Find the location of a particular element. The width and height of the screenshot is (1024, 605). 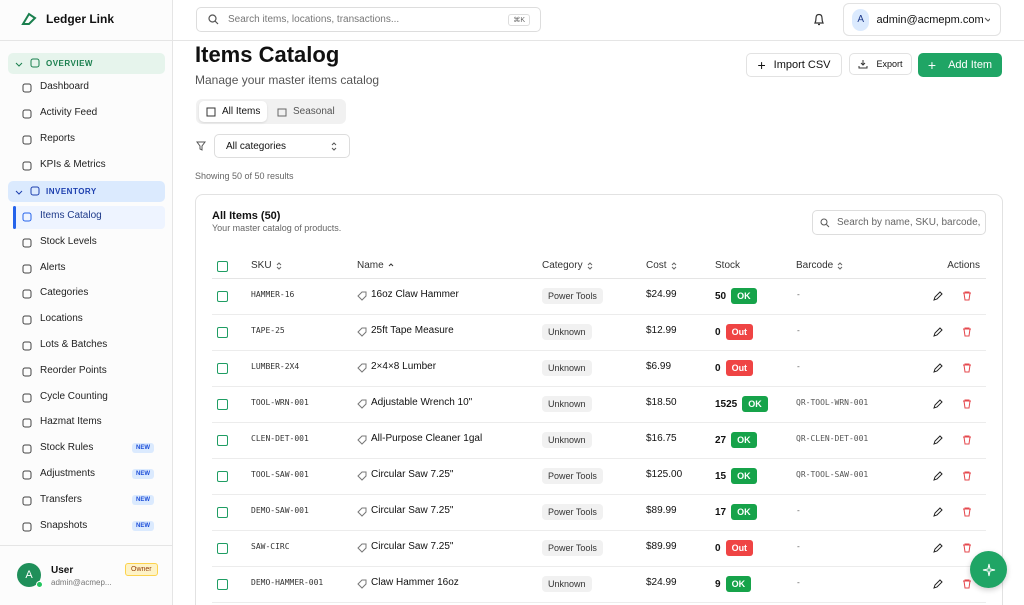

sparkle-icon is located at coordinates (988, 569).